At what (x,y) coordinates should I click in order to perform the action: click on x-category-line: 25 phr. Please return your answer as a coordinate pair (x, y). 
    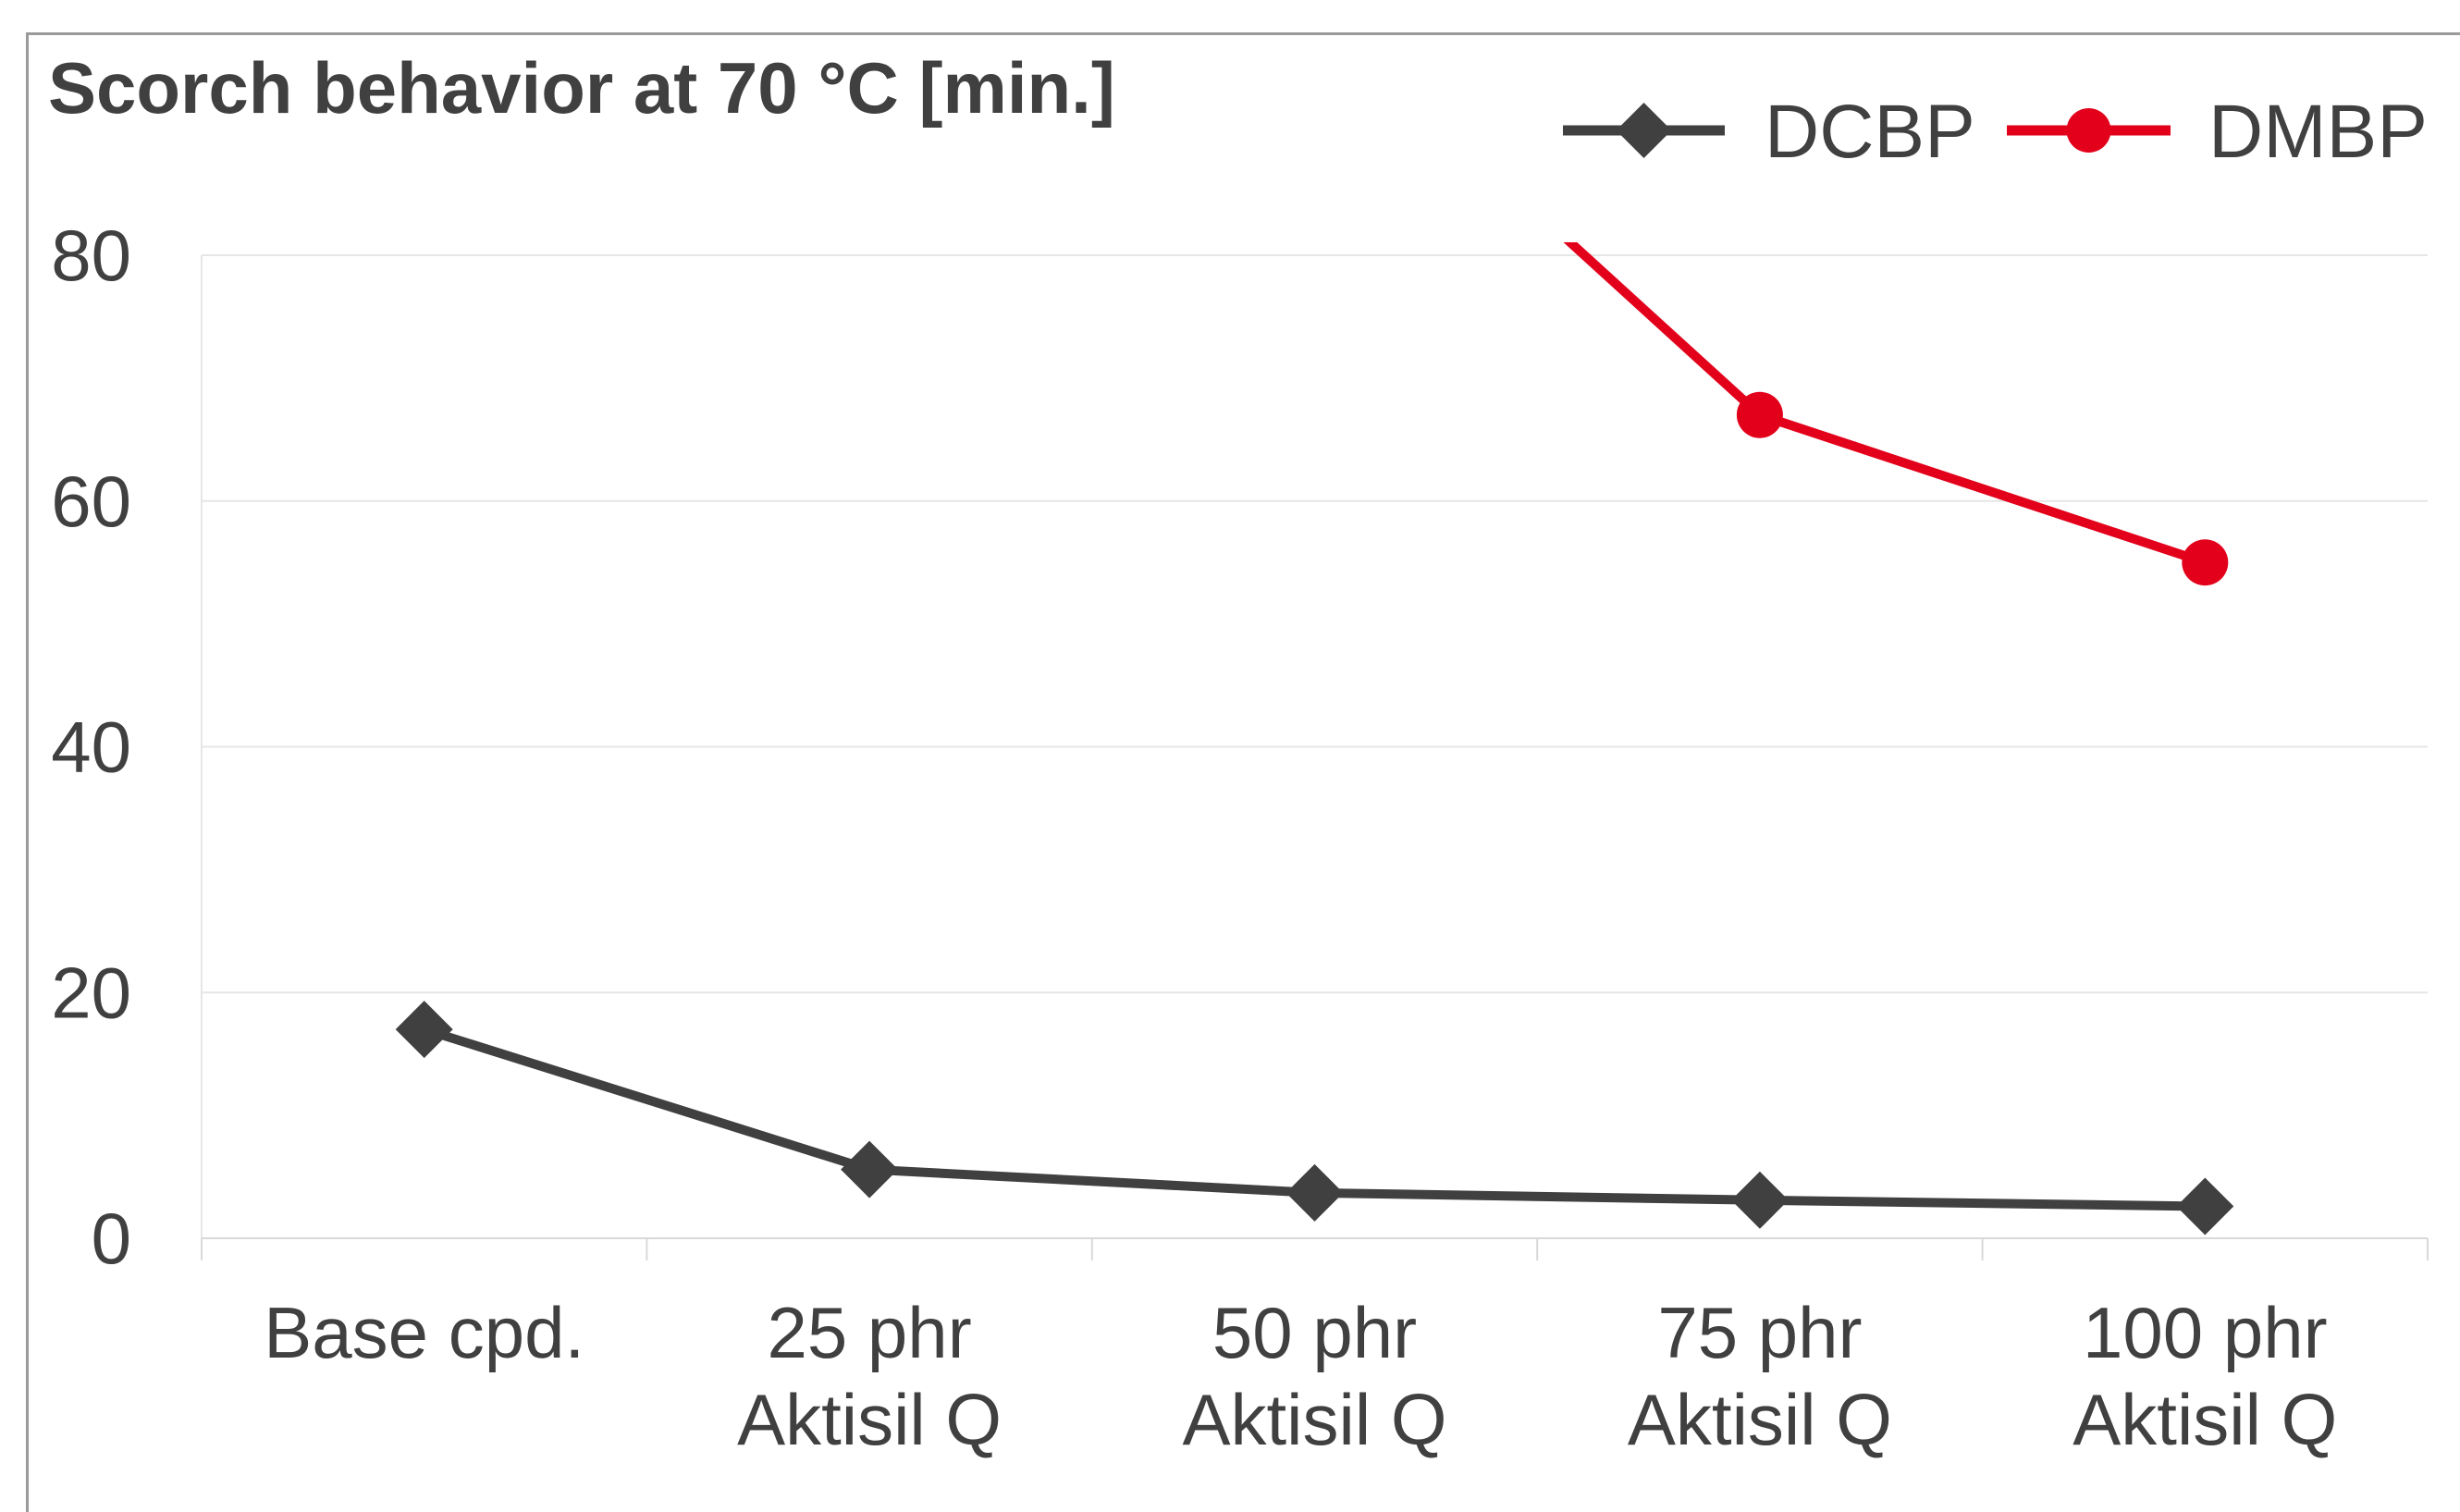
    Looking at the image, I should click on (870, 1332).